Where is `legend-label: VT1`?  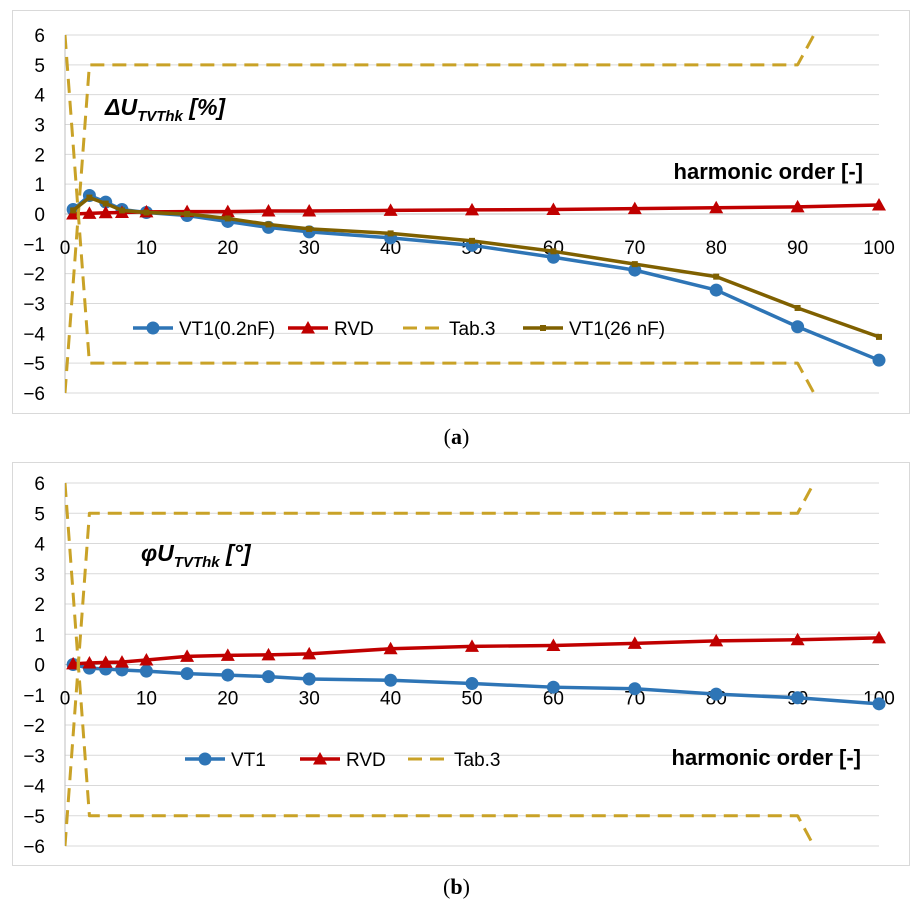 legend-label: VT1 is located at coordinates (248, 760).